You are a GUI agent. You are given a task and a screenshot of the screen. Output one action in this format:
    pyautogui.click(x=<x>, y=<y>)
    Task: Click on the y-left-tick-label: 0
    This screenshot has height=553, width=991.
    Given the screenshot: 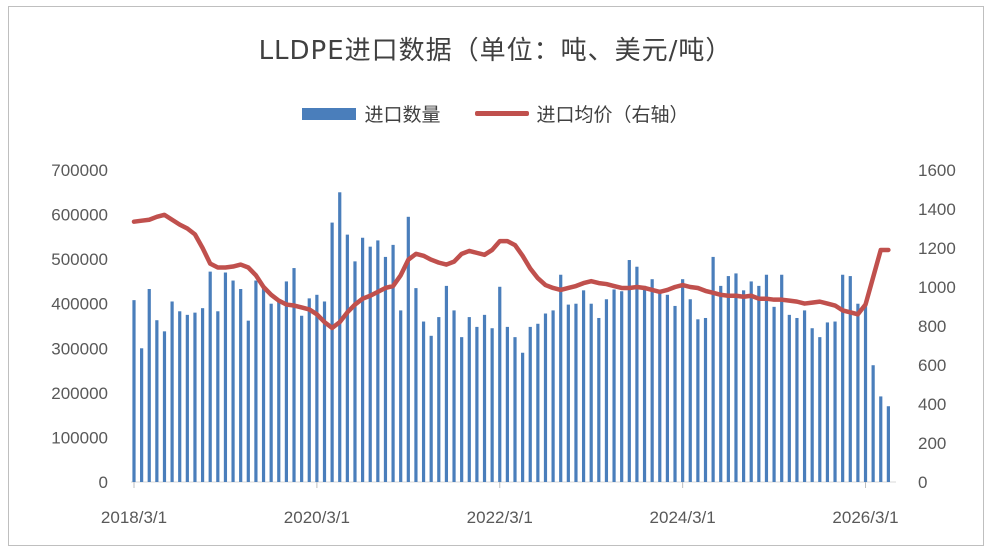 What is the action you would take?
    pyautogui.click(x=103, y=482)
    